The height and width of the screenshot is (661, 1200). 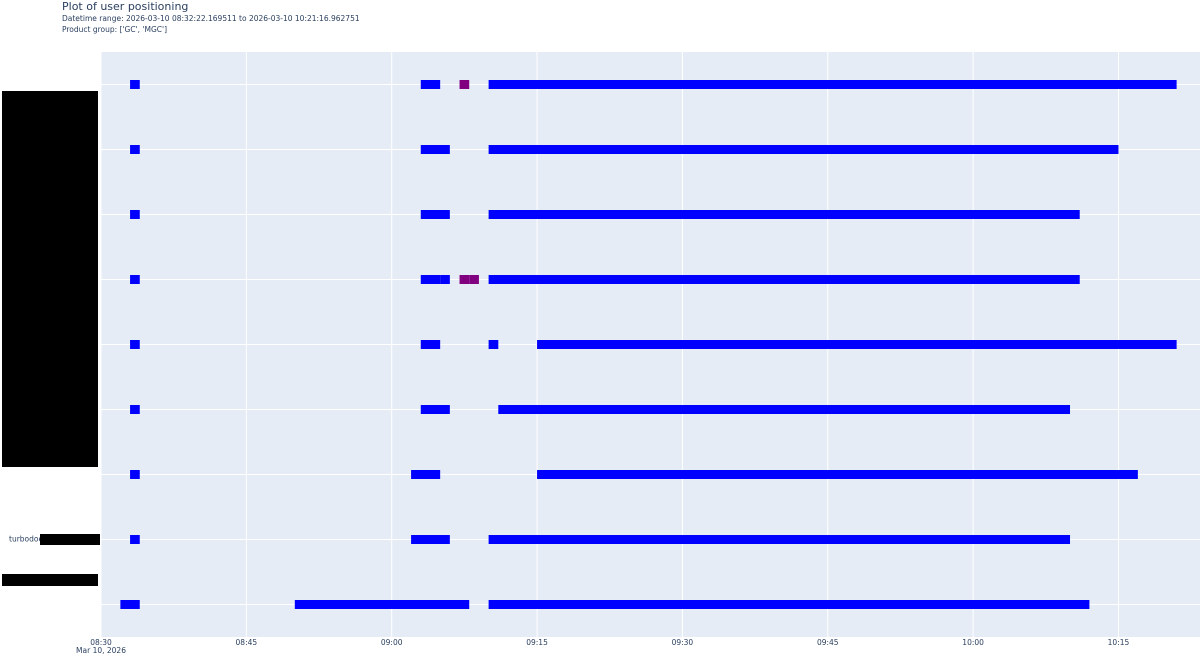 I want to click on x-tick-label: 08:45, so click(x=247, y=642).